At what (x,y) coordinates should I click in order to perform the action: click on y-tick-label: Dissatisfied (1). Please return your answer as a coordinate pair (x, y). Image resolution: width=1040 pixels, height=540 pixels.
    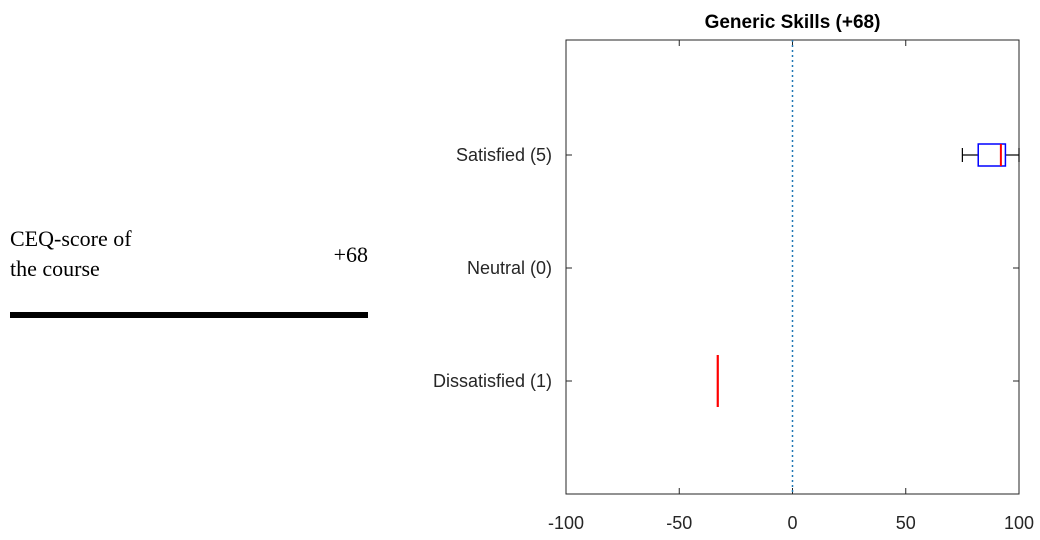
    Looking at the image, I should click on (492, 381).